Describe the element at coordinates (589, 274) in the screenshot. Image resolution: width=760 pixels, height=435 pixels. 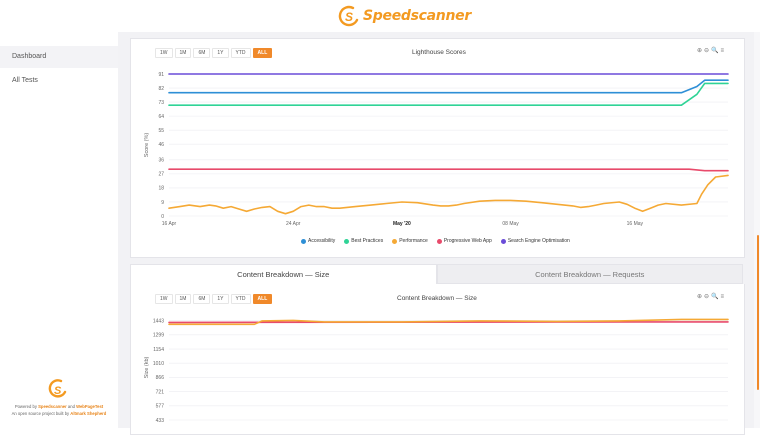
I see `tab-requests: Content Breakdown — Requests` at that location.